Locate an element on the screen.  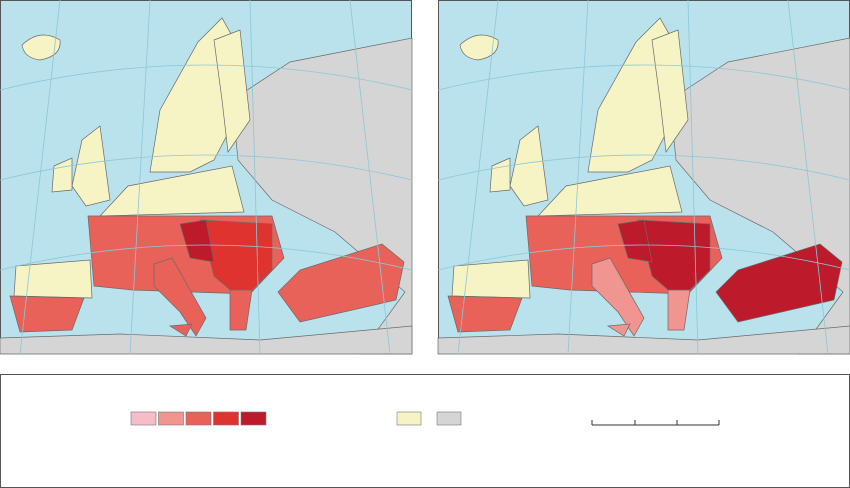
scale-bar is located at coordinates (655, 423).